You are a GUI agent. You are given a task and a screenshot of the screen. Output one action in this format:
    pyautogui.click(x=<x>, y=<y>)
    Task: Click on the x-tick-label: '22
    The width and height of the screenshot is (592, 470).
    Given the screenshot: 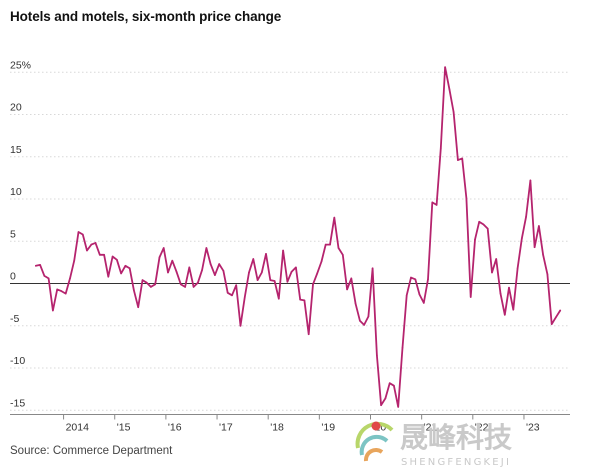 What is the action you would take?
    pyautogui.click(x=482, y=427)
    